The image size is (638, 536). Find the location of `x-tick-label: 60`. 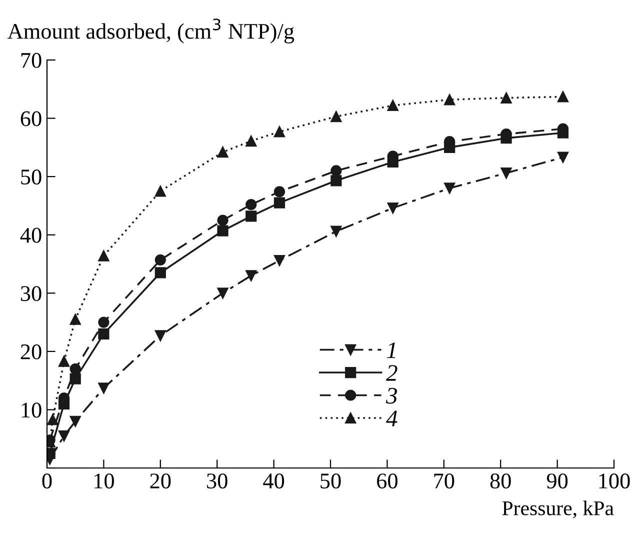

x-tick-label: 60 is located at coordinates (387, 481).